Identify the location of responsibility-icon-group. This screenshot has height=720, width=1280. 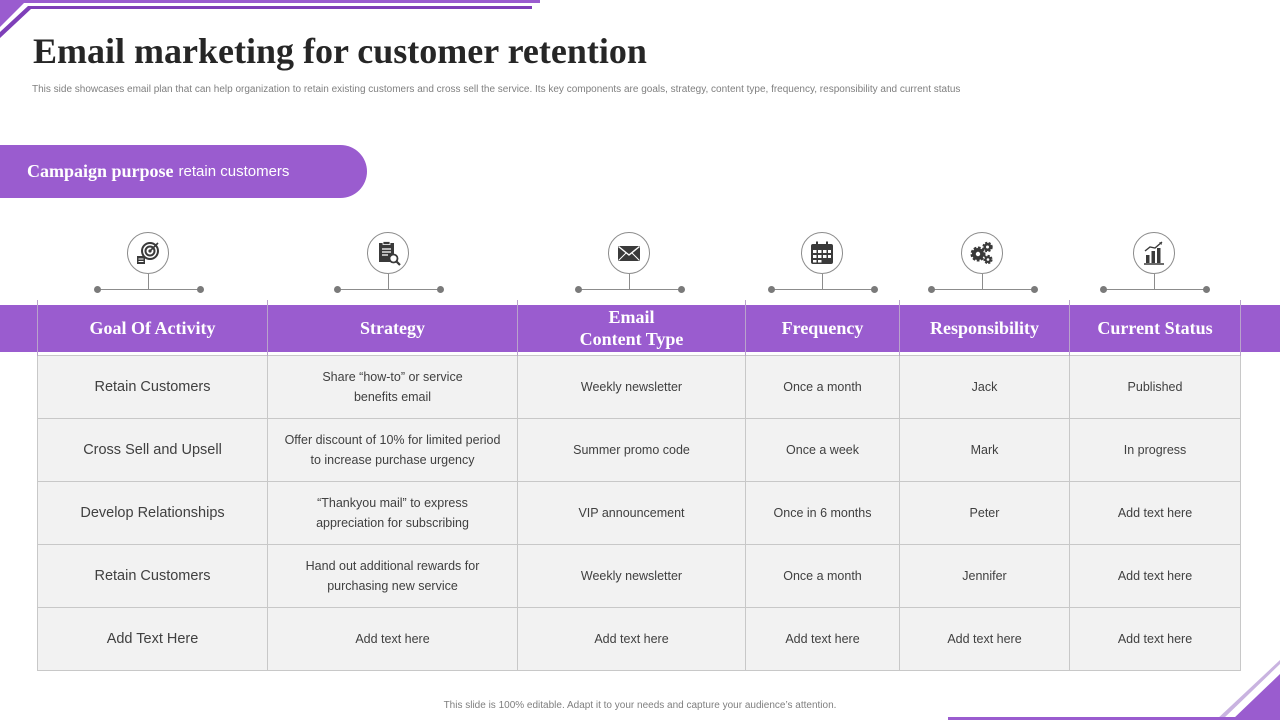
(983, 264).